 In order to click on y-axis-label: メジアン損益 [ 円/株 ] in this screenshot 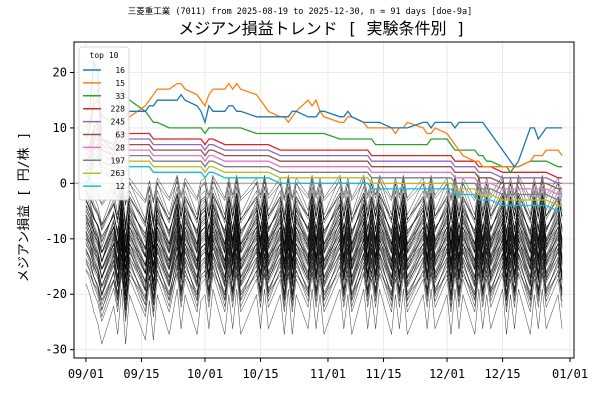, I will do `click(24, 207)`.